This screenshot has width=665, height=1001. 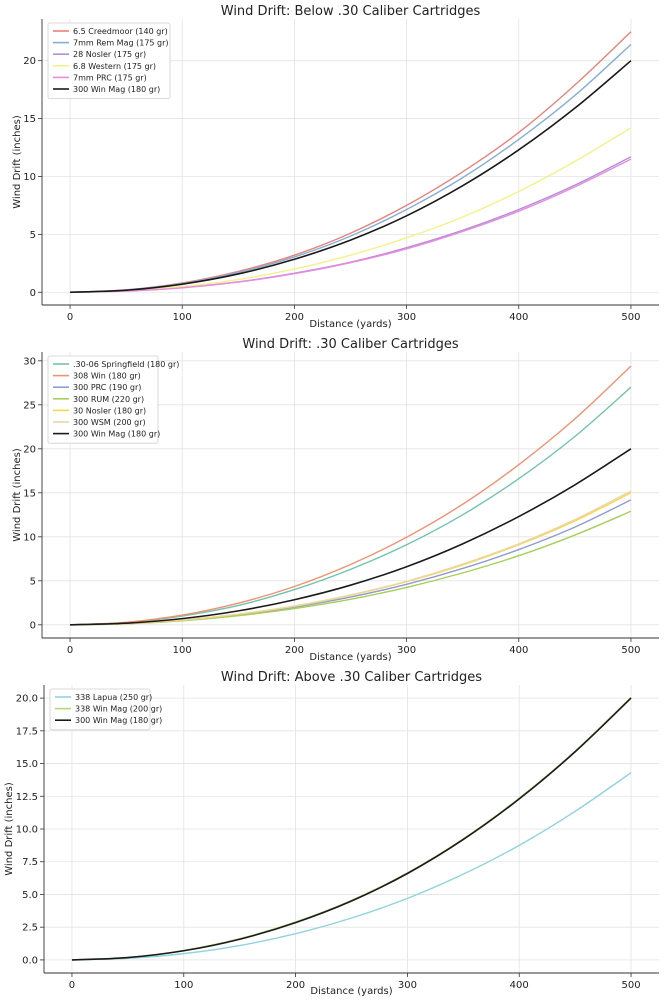 I want to click on y-tick-label: 20.0, so click(x=27, y=699).